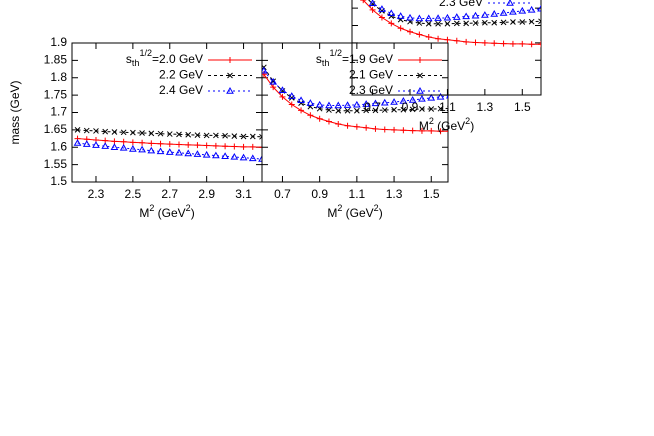 This screenshot has height=436, width=654. Describe the element at coordinates (394, 194) in the screenshot. I see `x-tick-label: 1.3` at that location.